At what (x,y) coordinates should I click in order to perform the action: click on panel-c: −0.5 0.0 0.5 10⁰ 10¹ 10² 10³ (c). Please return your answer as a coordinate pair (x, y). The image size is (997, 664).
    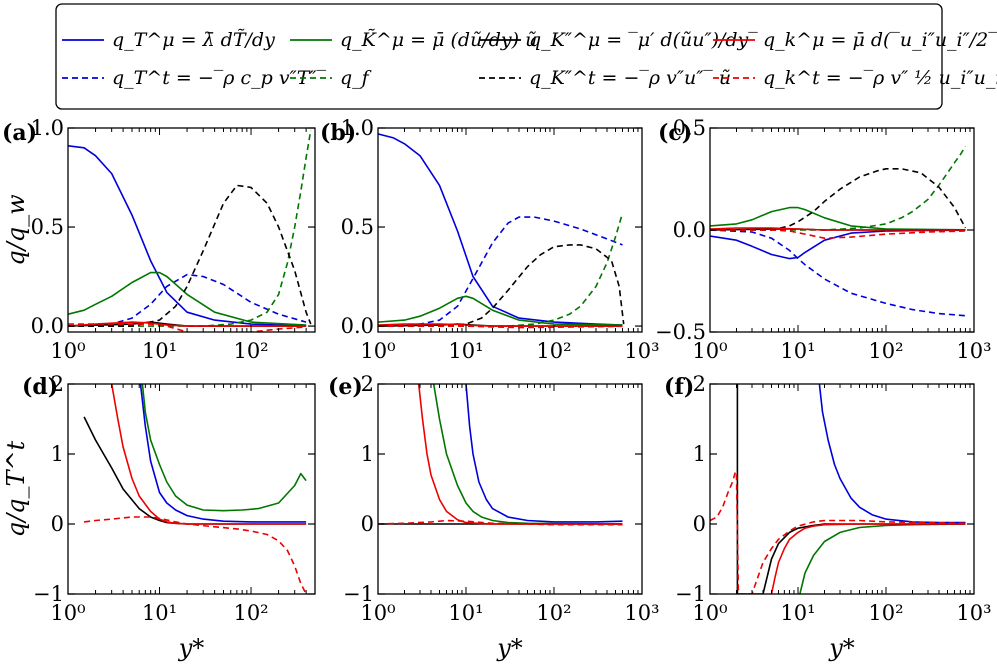
    Looking at the image, I should click on (823, 239).